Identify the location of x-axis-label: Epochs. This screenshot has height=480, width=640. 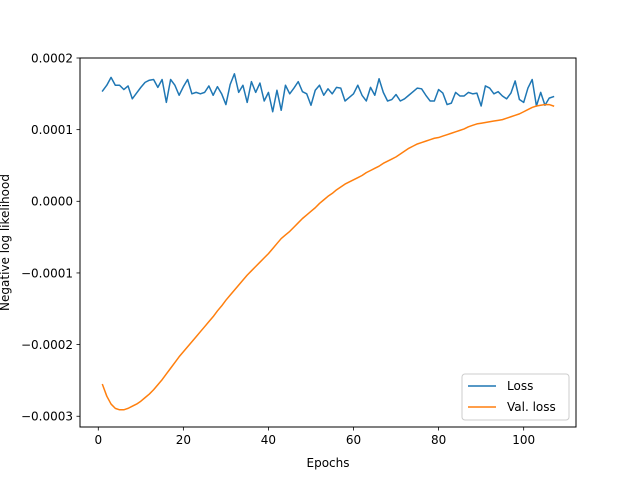
(328, 463).